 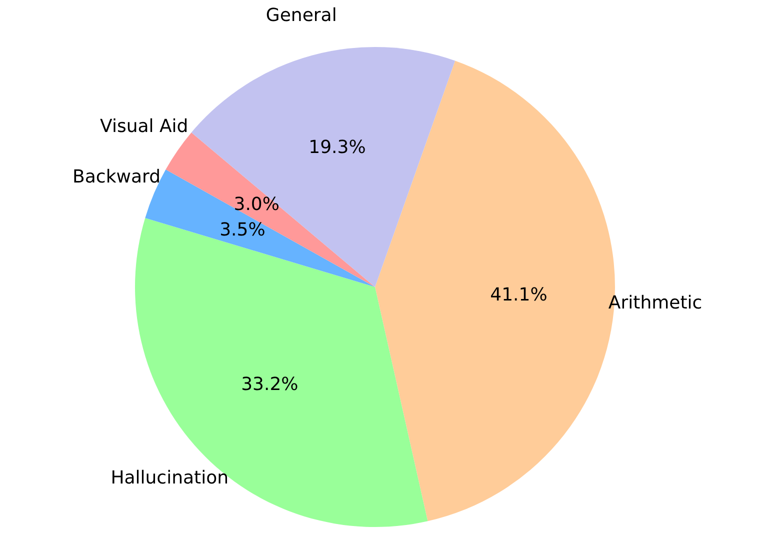 I want to click on data-label: 33.2%, so click(x=269, y=385).